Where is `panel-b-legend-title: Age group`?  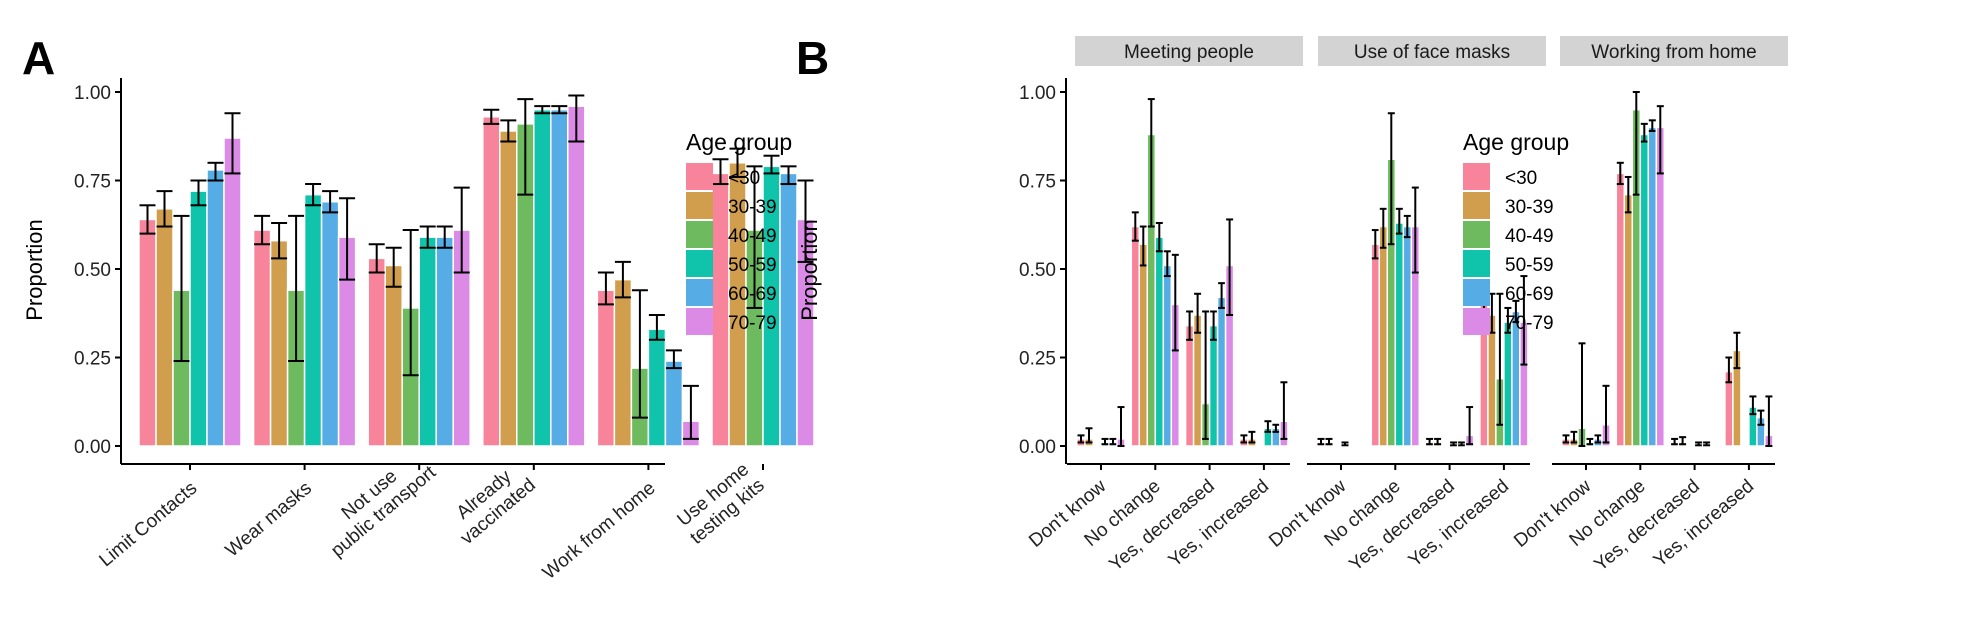
panel-b-legend-title: Age group is located at coordinates (1516, 142).